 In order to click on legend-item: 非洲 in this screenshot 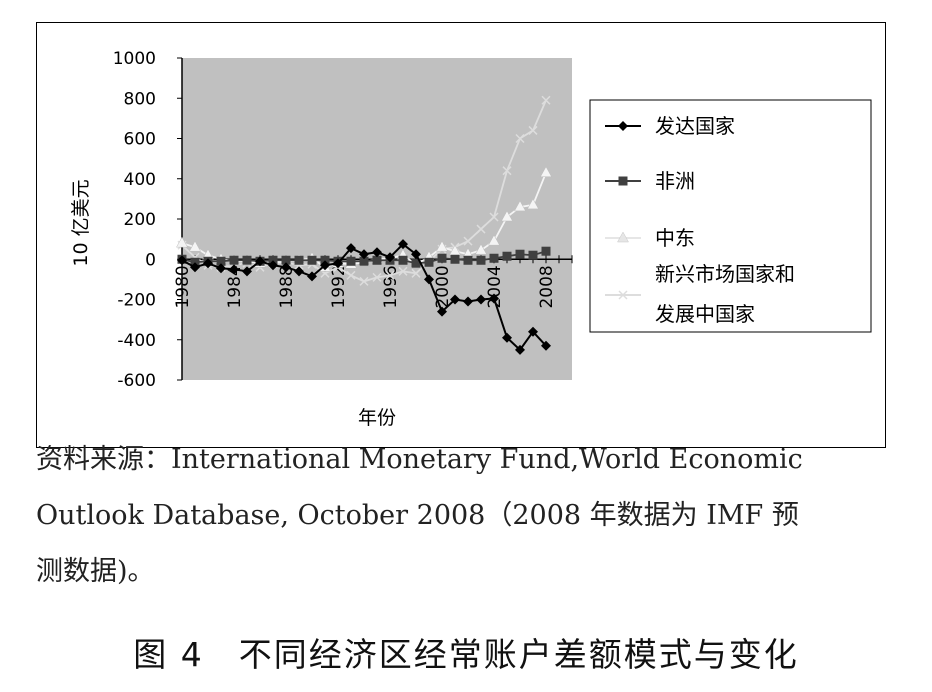, I will do `click(650, 181)`.